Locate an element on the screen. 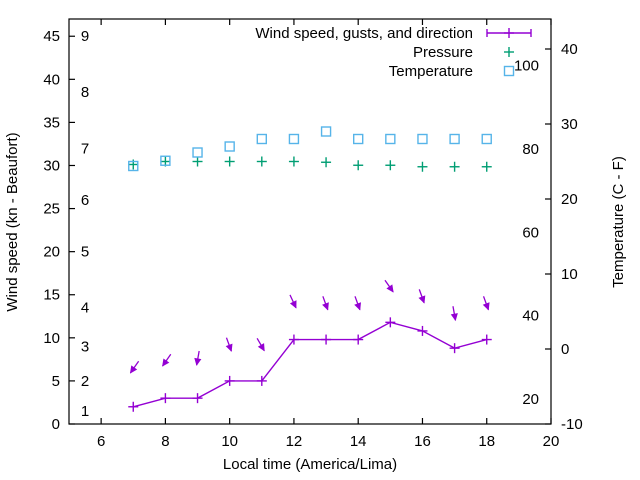  left-tick-label: 30 is located at coordinates (51, 165).